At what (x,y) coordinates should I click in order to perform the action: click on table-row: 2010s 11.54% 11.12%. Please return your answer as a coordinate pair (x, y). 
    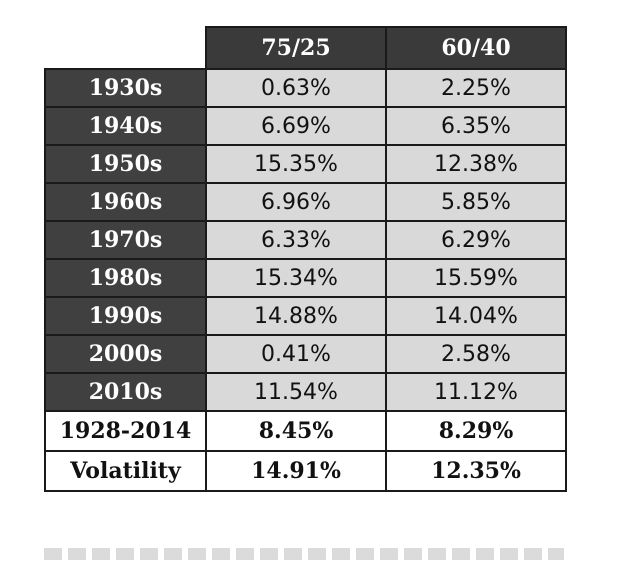
    Looking at the image, I should click on (305, 392).